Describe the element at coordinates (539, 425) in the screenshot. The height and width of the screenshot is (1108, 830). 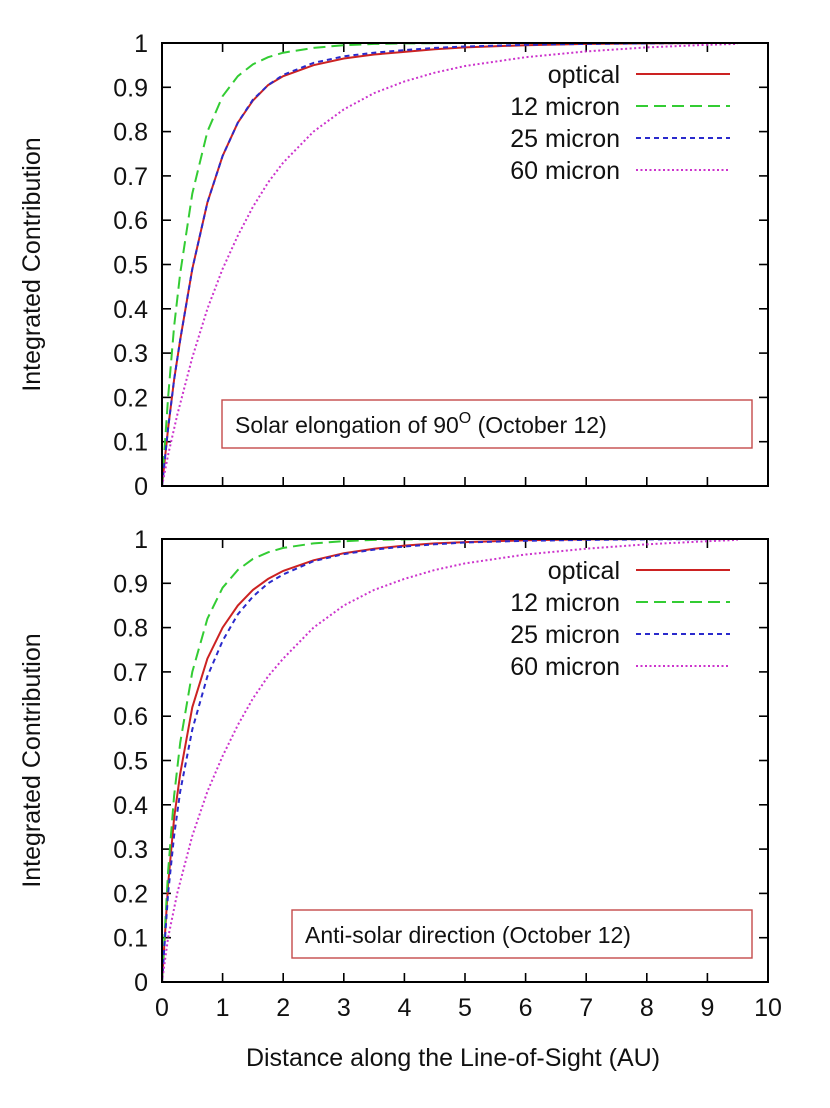
I see `annotation-suffix: (October 12)` at that location.